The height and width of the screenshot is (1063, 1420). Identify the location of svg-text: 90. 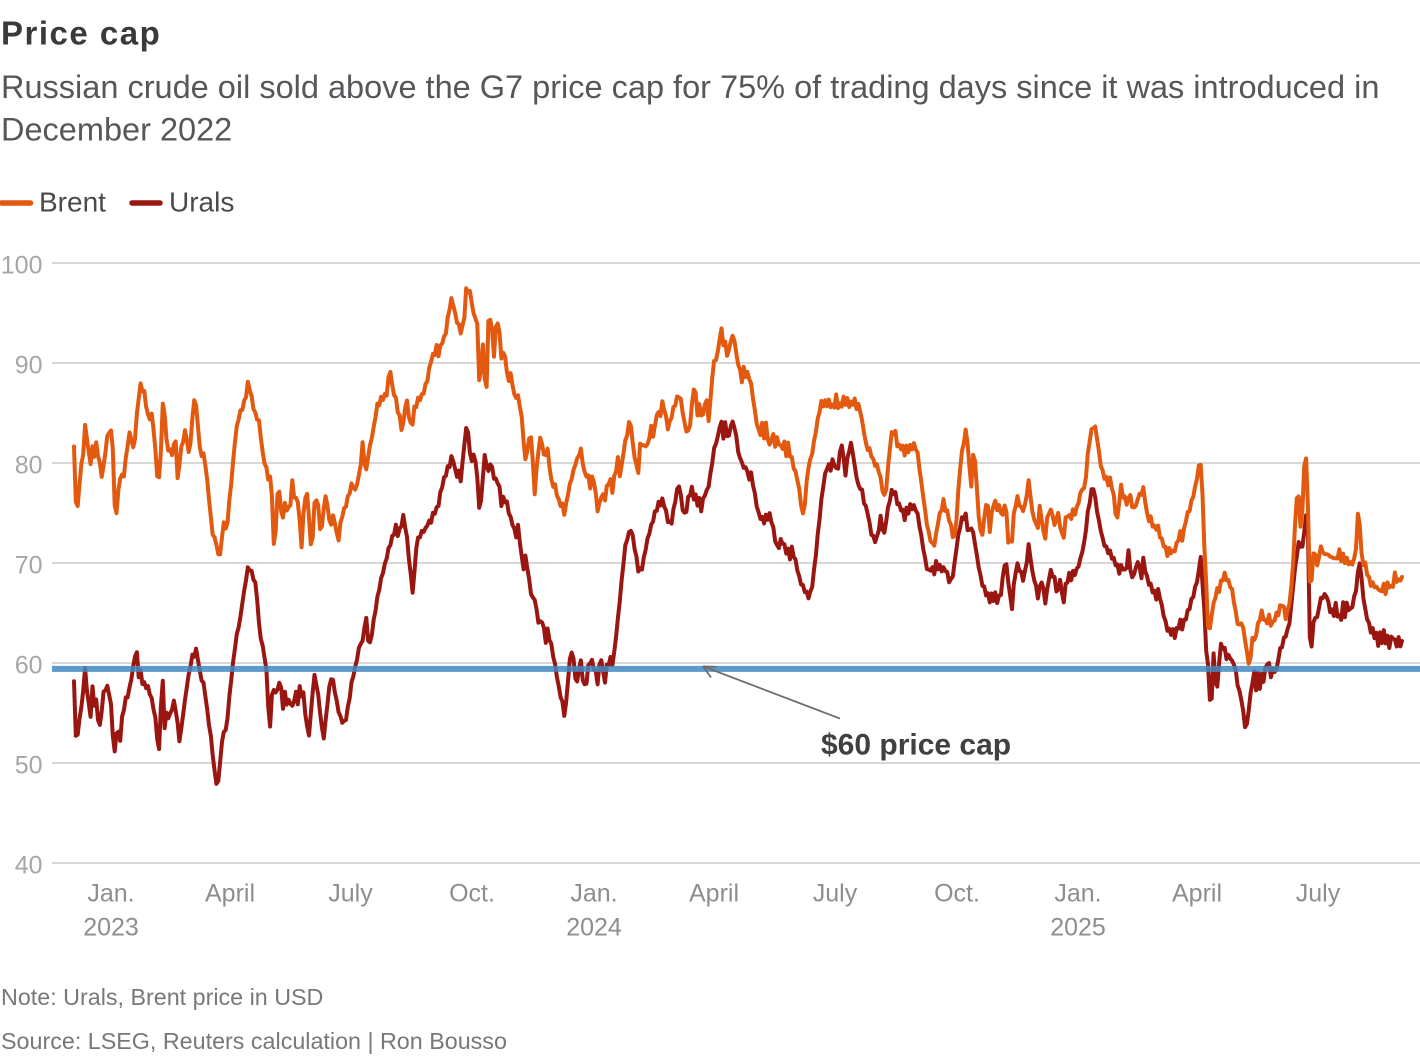
(29, 366).